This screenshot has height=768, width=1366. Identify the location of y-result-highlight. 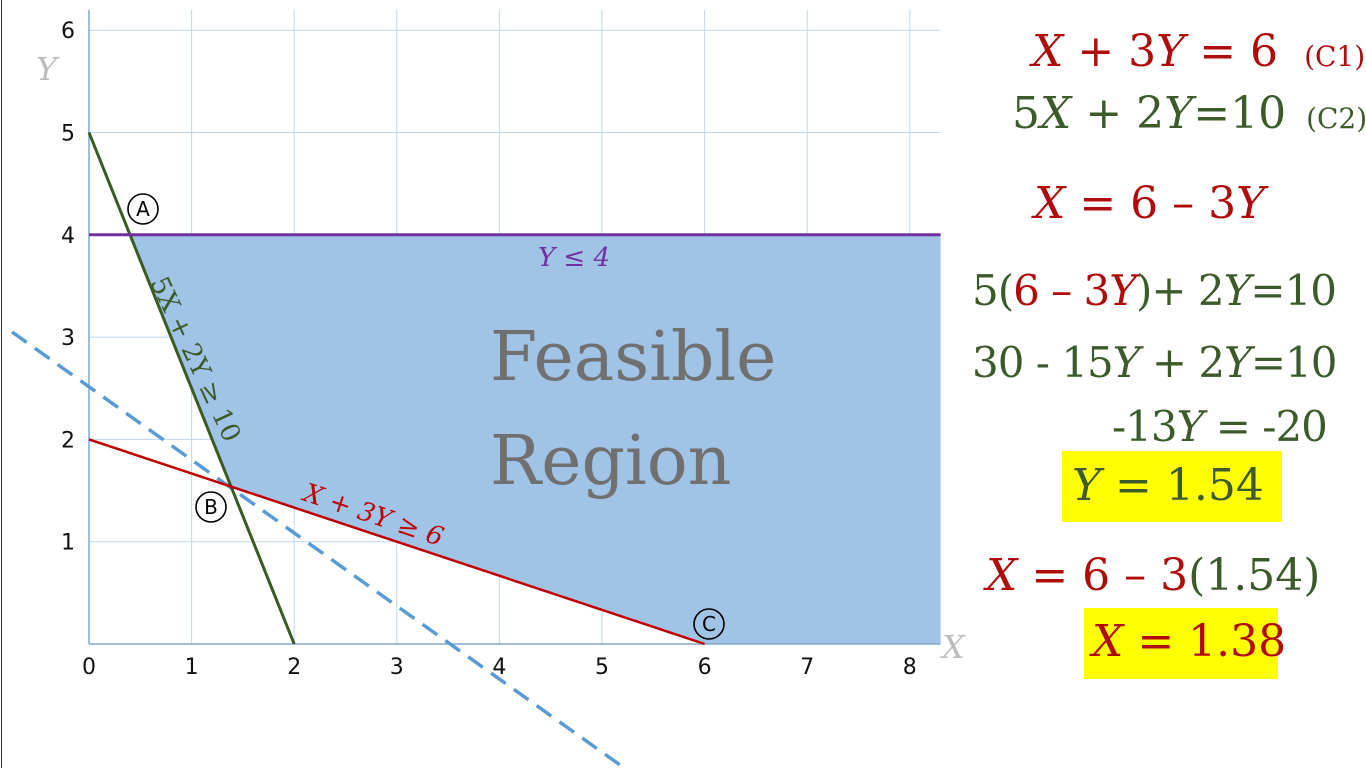
(1172, 486).